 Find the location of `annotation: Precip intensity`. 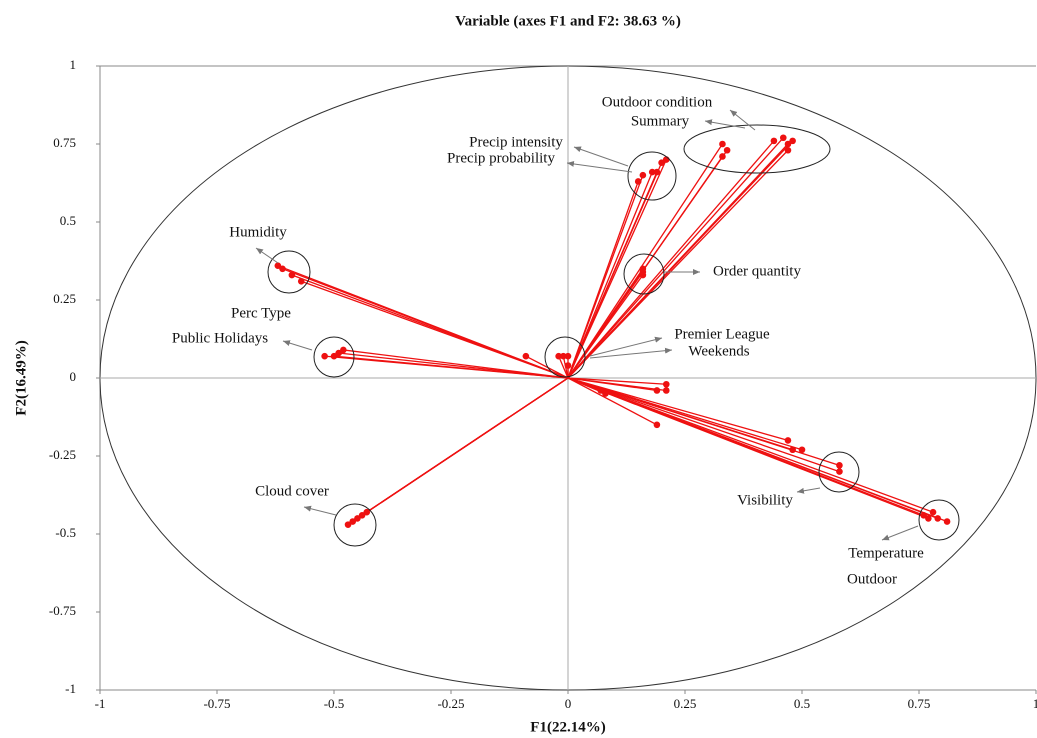

annotation: Precip intensity is located at coordinates (516, 142).